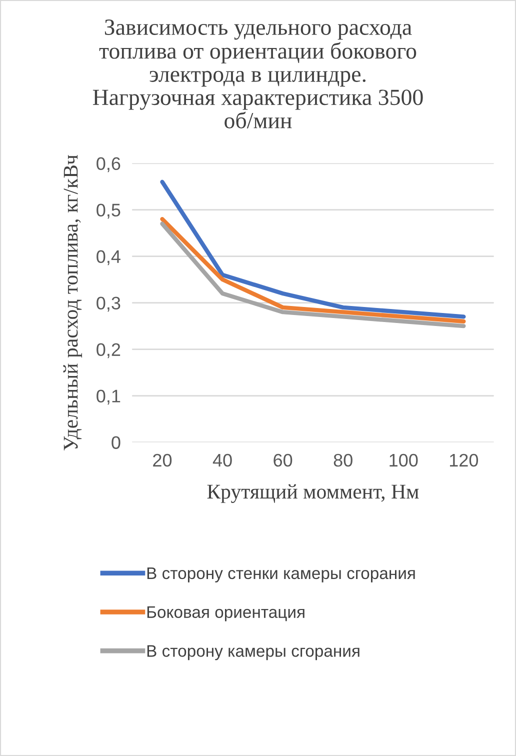  What do you see at coordinates (281, 574) in the screenshot?
I see `legend-label: В сторону стенки камеры сгорания` at bounding box center [281, 574].